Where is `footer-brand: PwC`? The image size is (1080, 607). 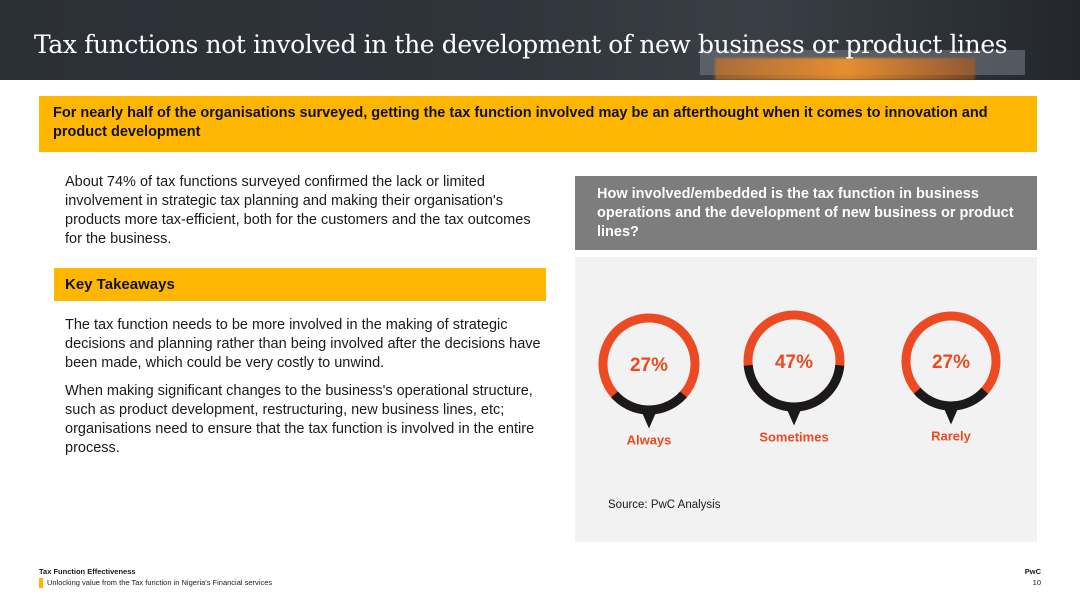 footer-brand: PwC is located at coordinates (1032, 571).